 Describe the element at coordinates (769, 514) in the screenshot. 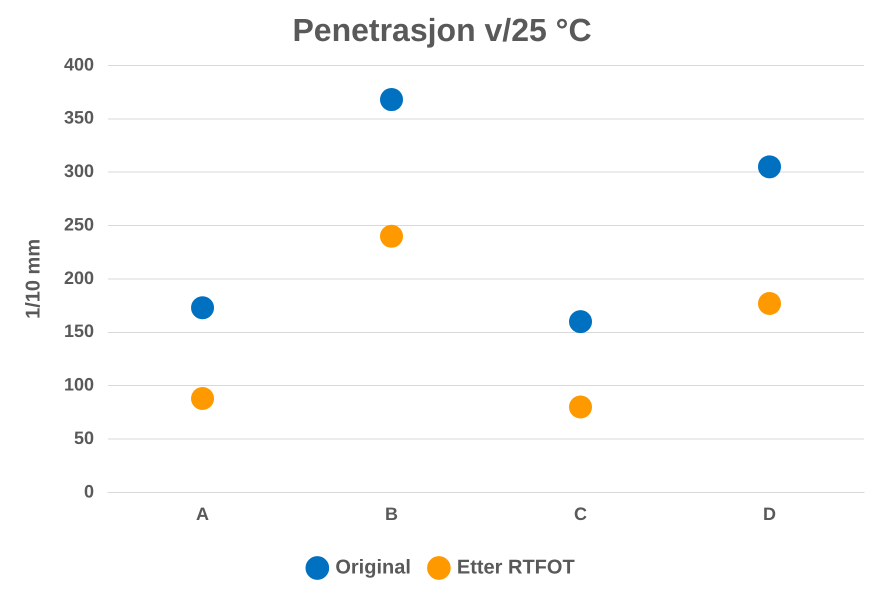

I see `x-tick-label: D` at that location.